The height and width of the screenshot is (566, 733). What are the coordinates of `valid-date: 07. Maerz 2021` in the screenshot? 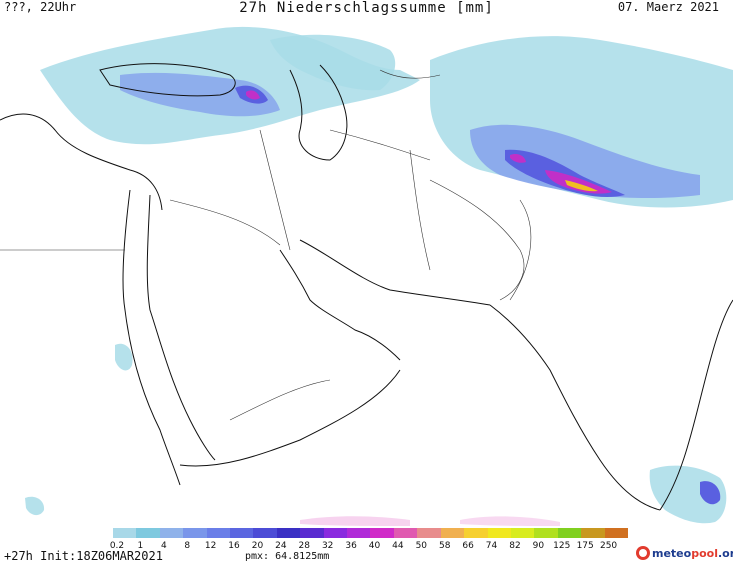 It's located at (668, 7).